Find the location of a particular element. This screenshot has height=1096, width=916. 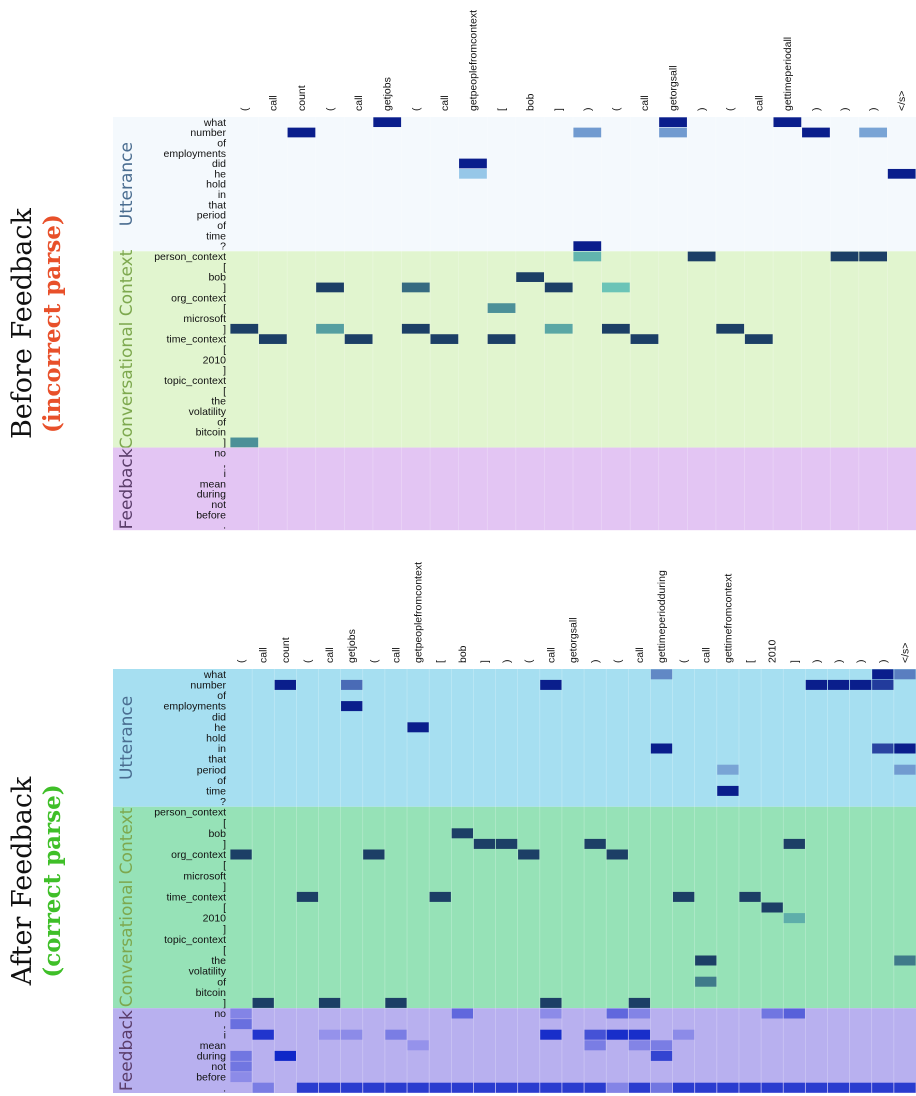

column-label: getpeoplefromcontext is located at coordinates (473, 60).